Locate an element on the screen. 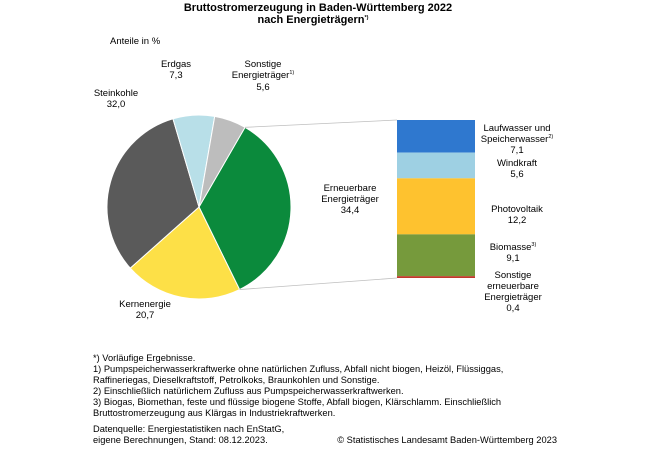  bar-segment-windkraft is located at coordinates (436, 165).